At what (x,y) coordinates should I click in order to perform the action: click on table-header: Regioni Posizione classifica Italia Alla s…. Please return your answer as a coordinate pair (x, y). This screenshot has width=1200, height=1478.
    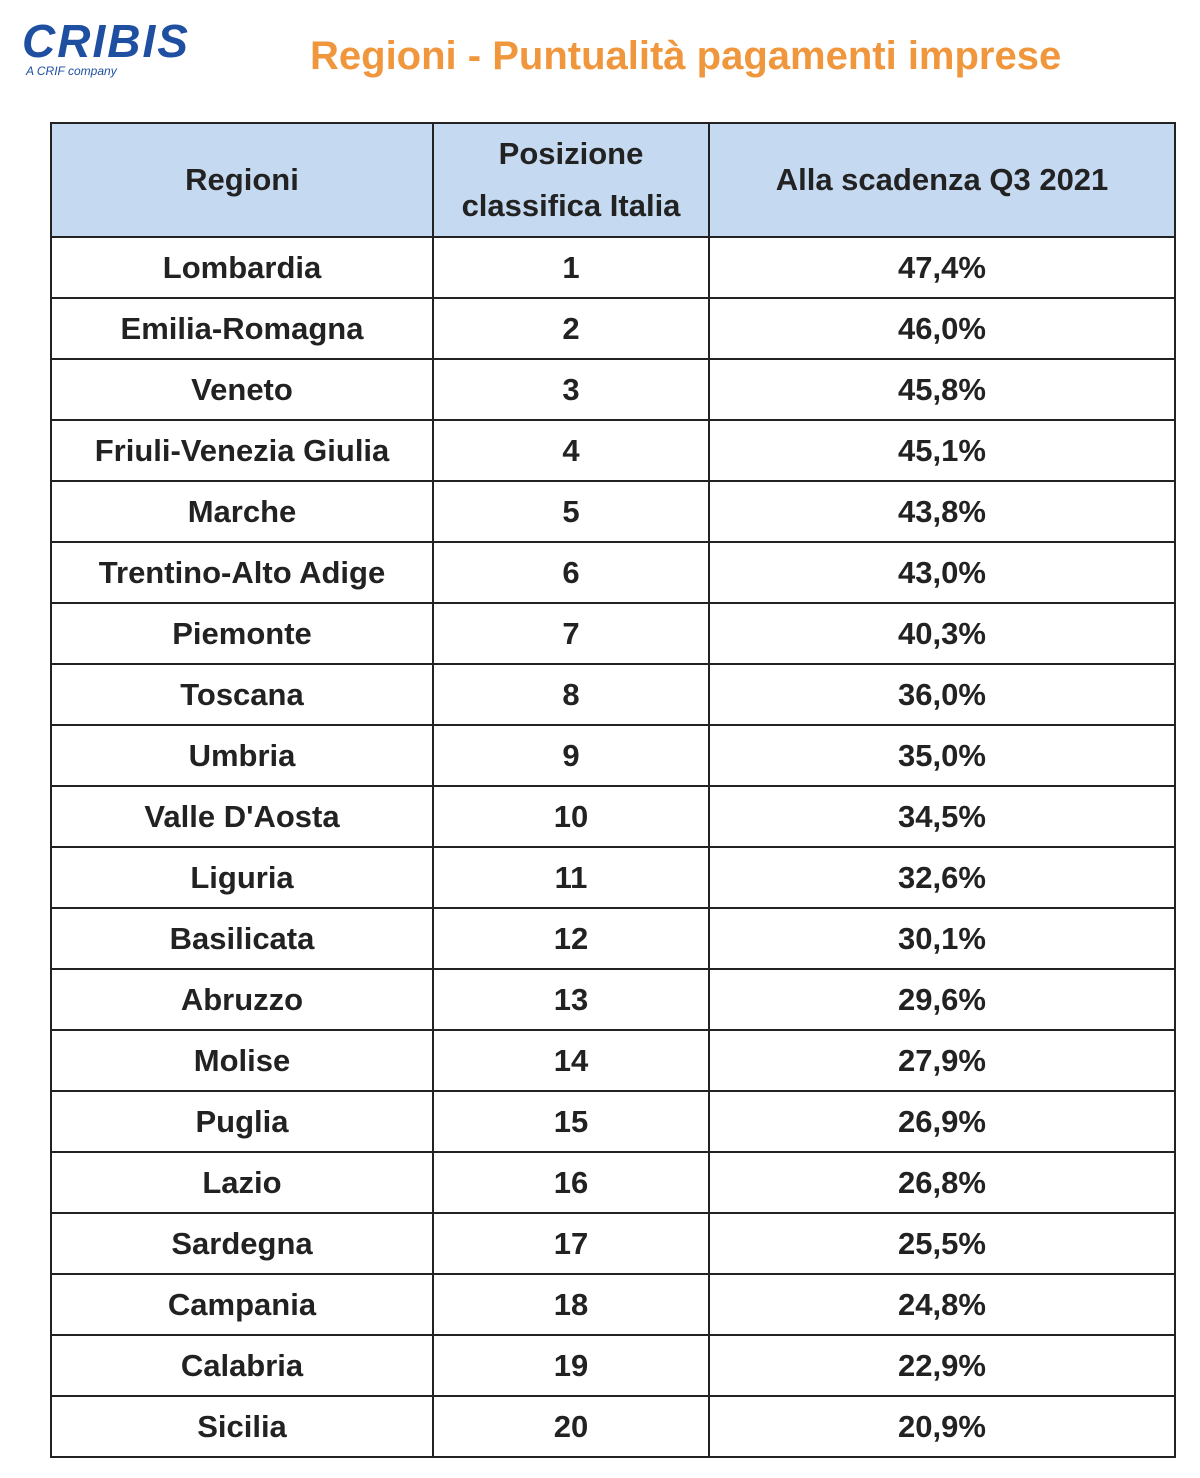
    Looking at the image, I should click on (613, 180).